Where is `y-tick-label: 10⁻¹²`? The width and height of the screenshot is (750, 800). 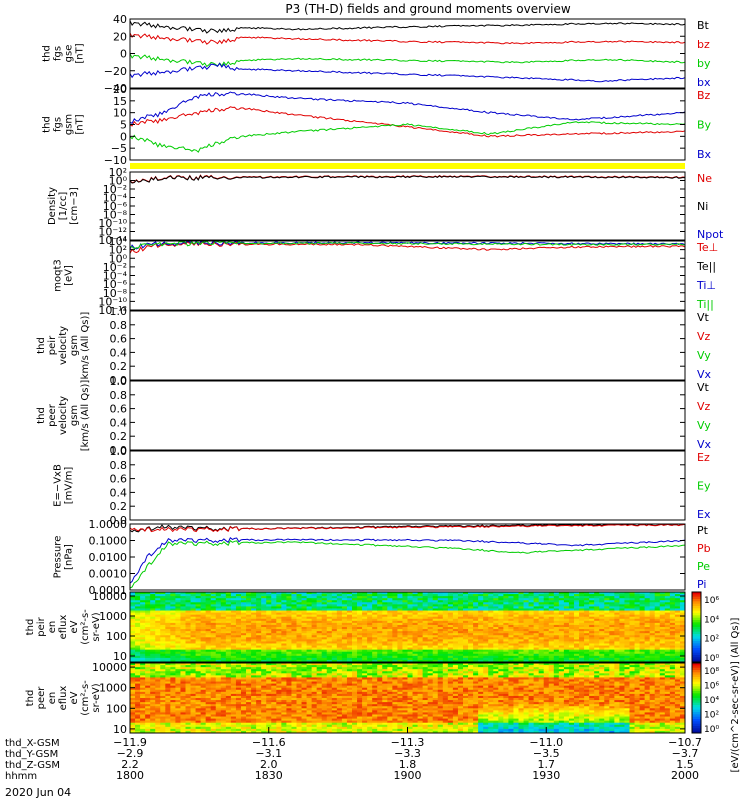
y-tick-label: 10⁻¹² is located at coordinates (112, 232).